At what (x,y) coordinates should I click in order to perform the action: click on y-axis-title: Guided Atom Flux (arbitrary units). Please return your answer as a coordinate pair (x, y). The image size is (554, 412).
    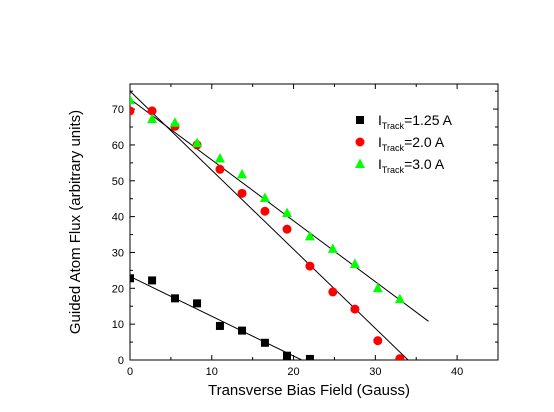
    Looking at the image, I should click on (75, 222).